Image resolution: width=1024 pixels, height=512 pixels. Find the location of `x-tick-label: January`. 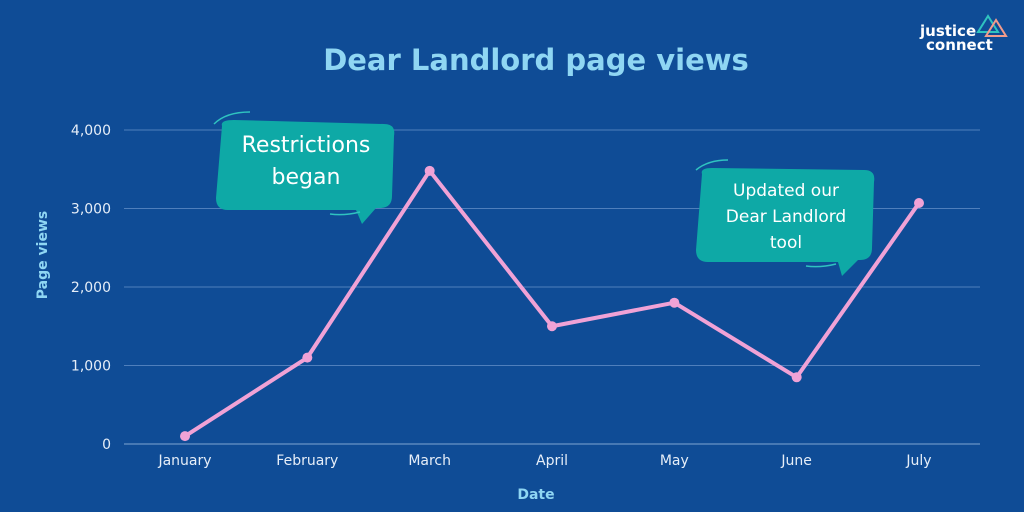

x-tick-label: January is located at coordinates (184, 461).